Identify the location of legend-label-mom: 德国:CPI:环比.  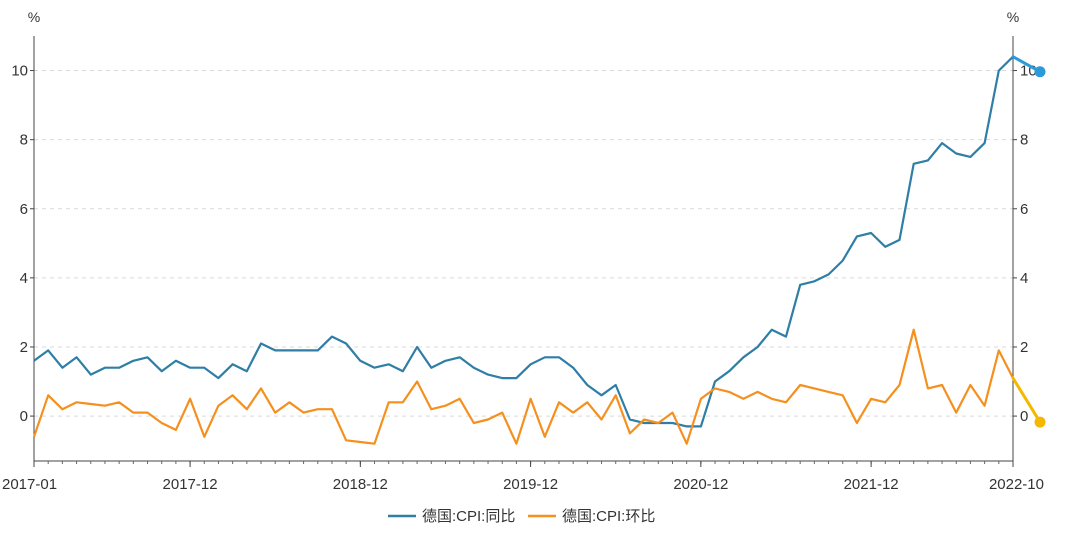
(608, 516).